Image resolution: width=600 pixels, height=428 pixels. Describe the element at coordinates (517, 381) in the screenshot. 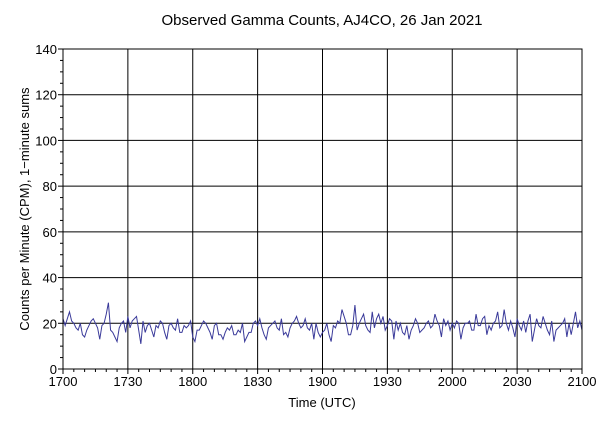

I see `x-tick-label: 2030` at that location.